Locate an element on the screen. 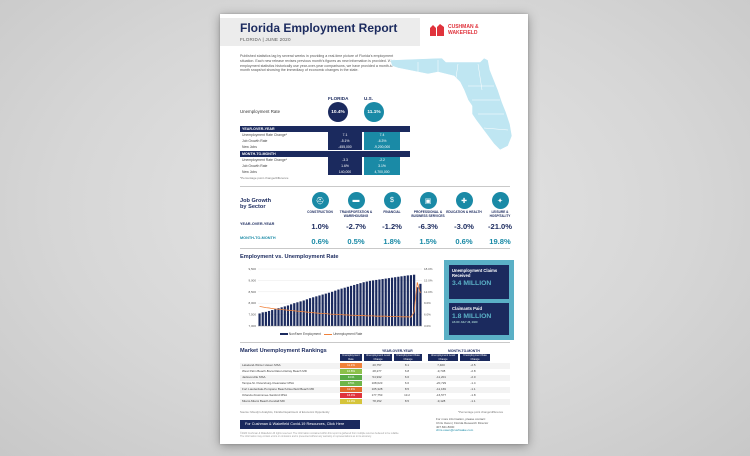 This screenshot has width=750, height=456. sector-label: TRANSPORTATION & WAREHOUSING is located at coordinates (356, 214).